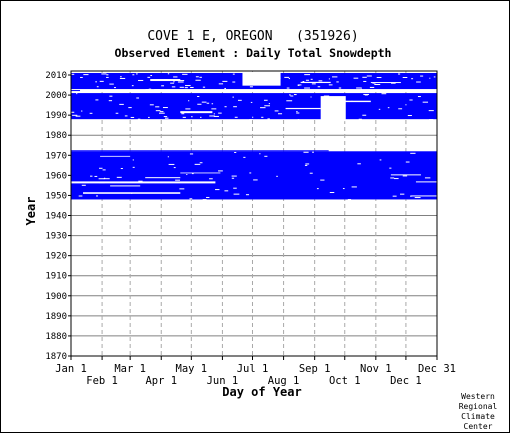  Describe the element at coordinates (478, 416) in the screenshot. I see `credit-line-3: Climate` at that location.